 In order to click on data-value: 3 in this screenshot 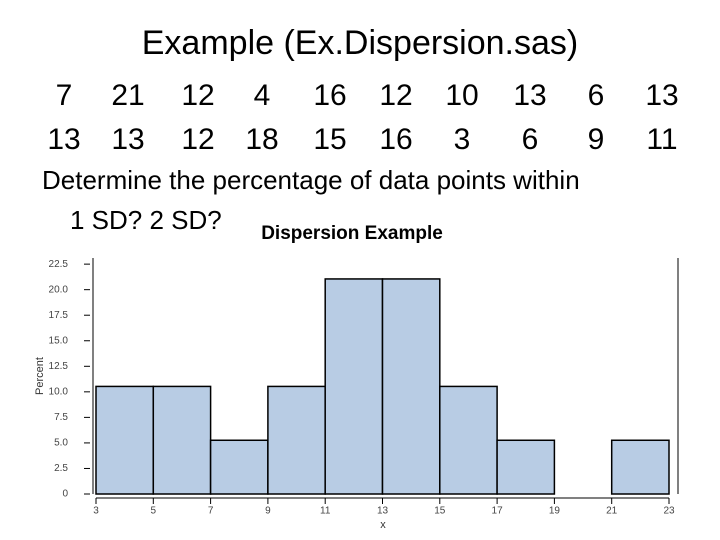, I will do `click(462, 139)`.